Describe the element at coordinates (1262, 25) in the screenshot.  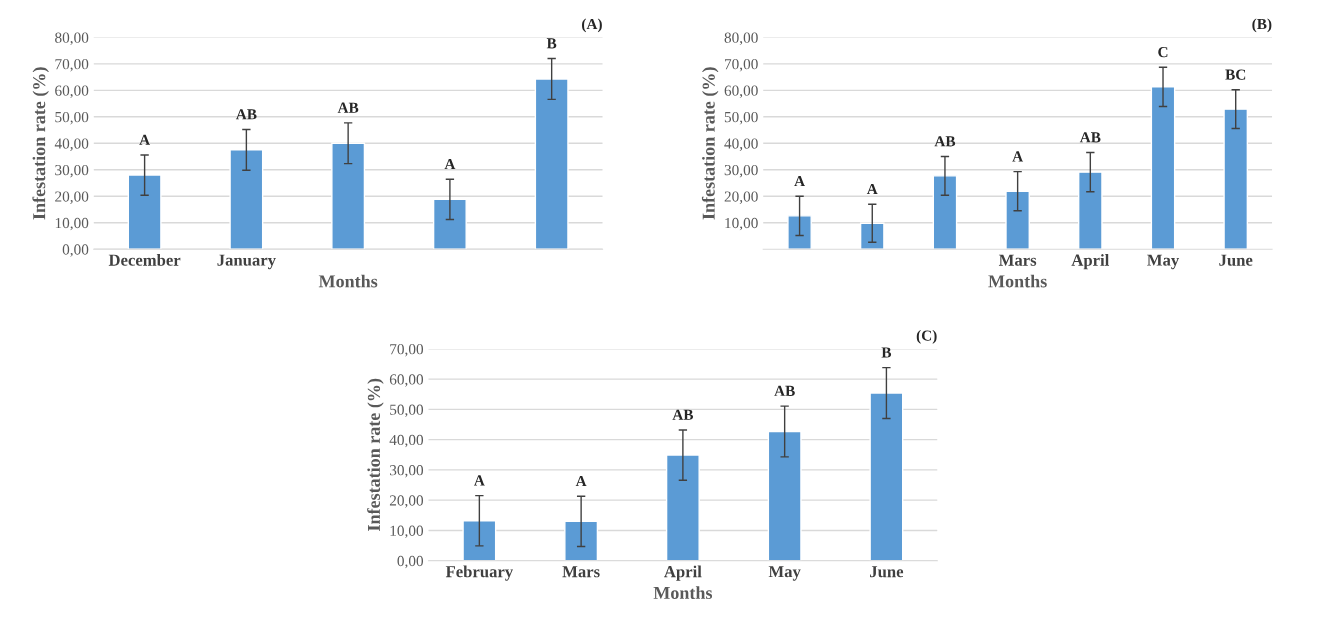
I see `chart-title: (B)` at that location.